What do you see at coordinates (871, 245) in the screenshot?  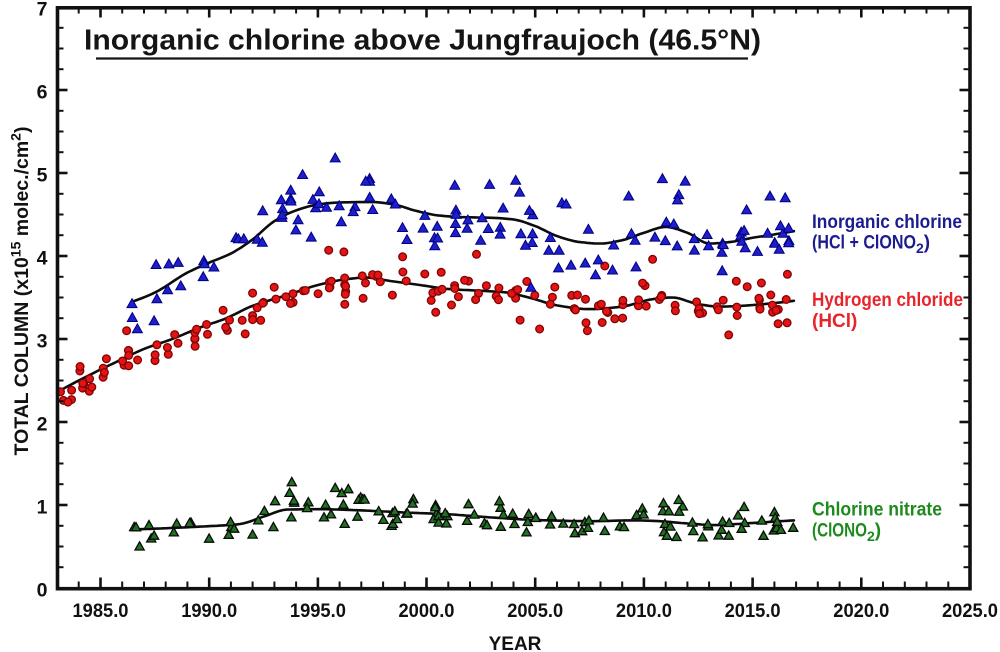 I see `svg-text: (HCl + ClONO2)` at bounding box center [871, 245].